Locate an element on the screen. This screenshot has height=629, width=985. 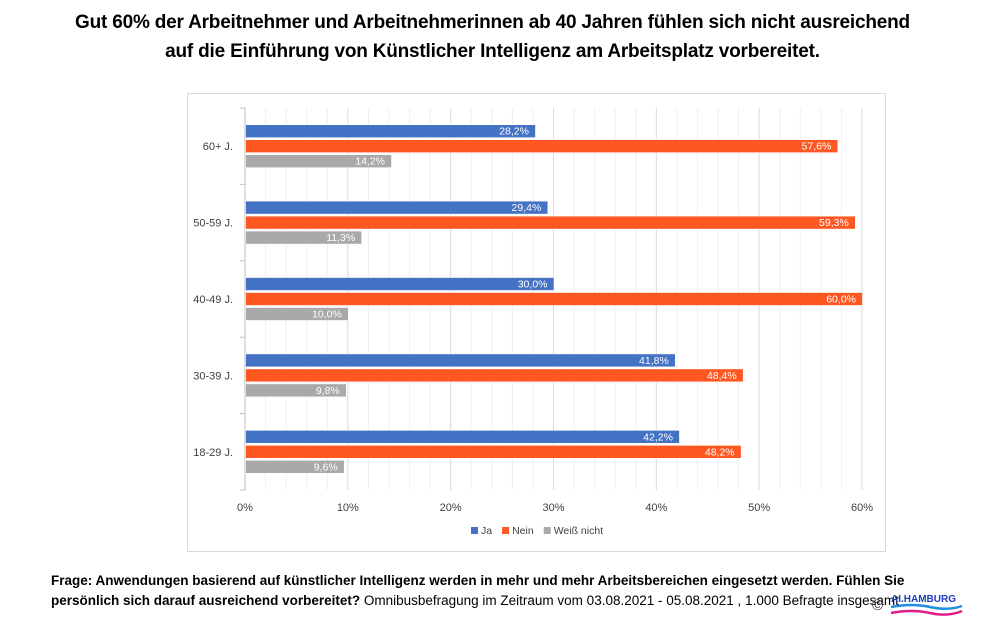
legend-swatch-ja is located at coordinates (474, 530).